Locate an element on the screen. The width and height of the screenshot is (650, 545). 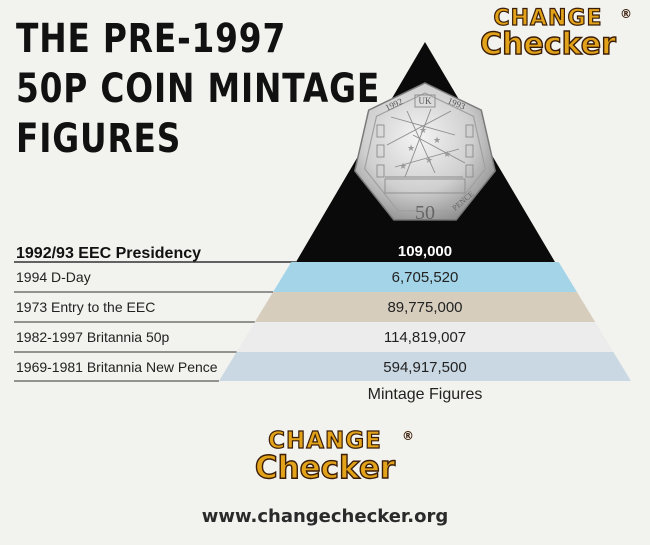
x-axis-label: Mintage Figures is located at coordinates (425, 394).